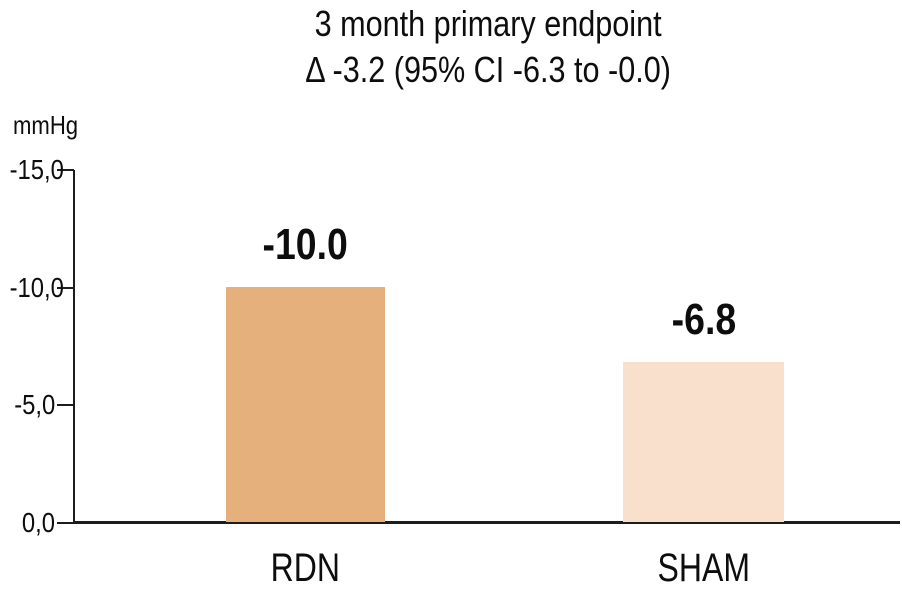 The width and height of the screenshot is (902, 592). What do you see at coordinates (305, 404) in the screenshot?
I see `bar-rdn` at bounding box center [305, 404].